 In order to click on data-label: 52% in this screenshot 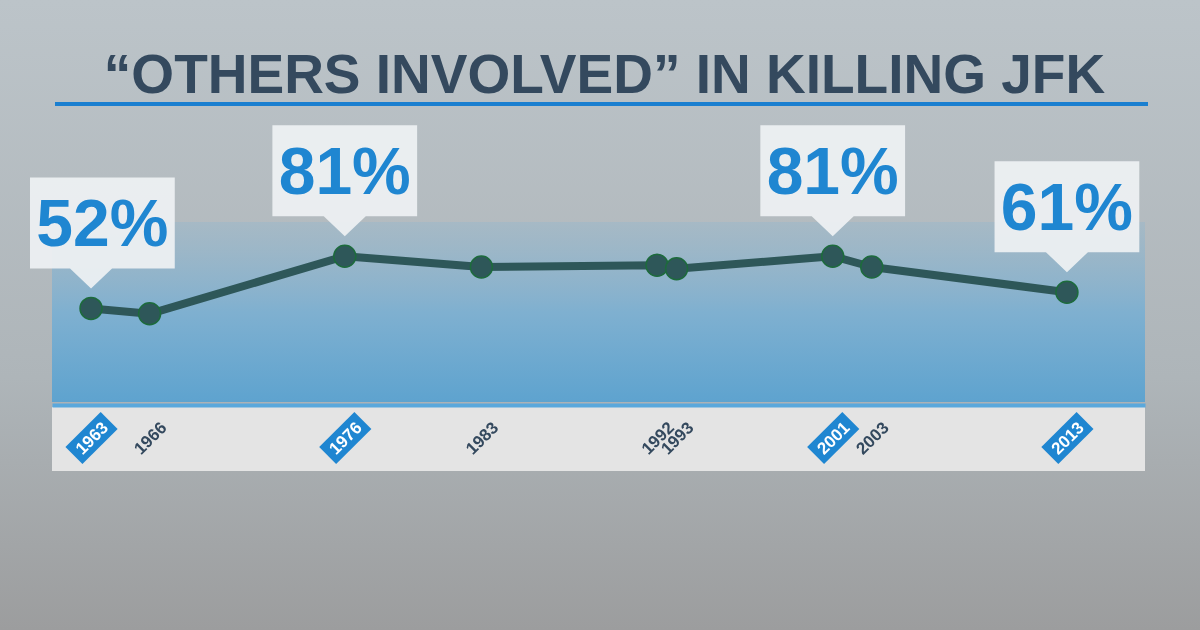, I will do `click(102, 223)`.